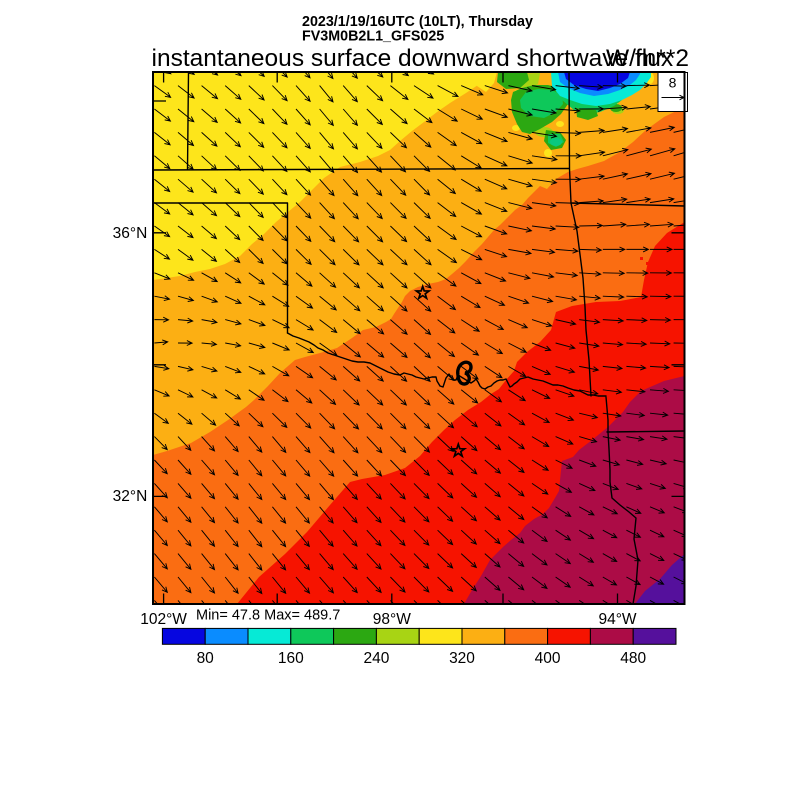  What do you see at coordinates (617, 619) in the screenshot?
I see `svg-text: 94°W` at bounding box center [617, 619].